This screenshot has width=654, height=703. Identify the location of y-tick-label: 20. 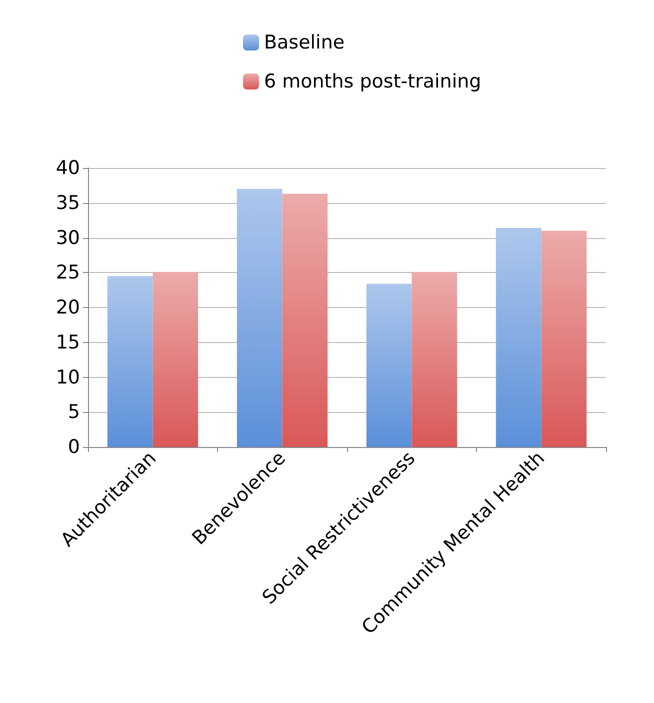
(68, 307).